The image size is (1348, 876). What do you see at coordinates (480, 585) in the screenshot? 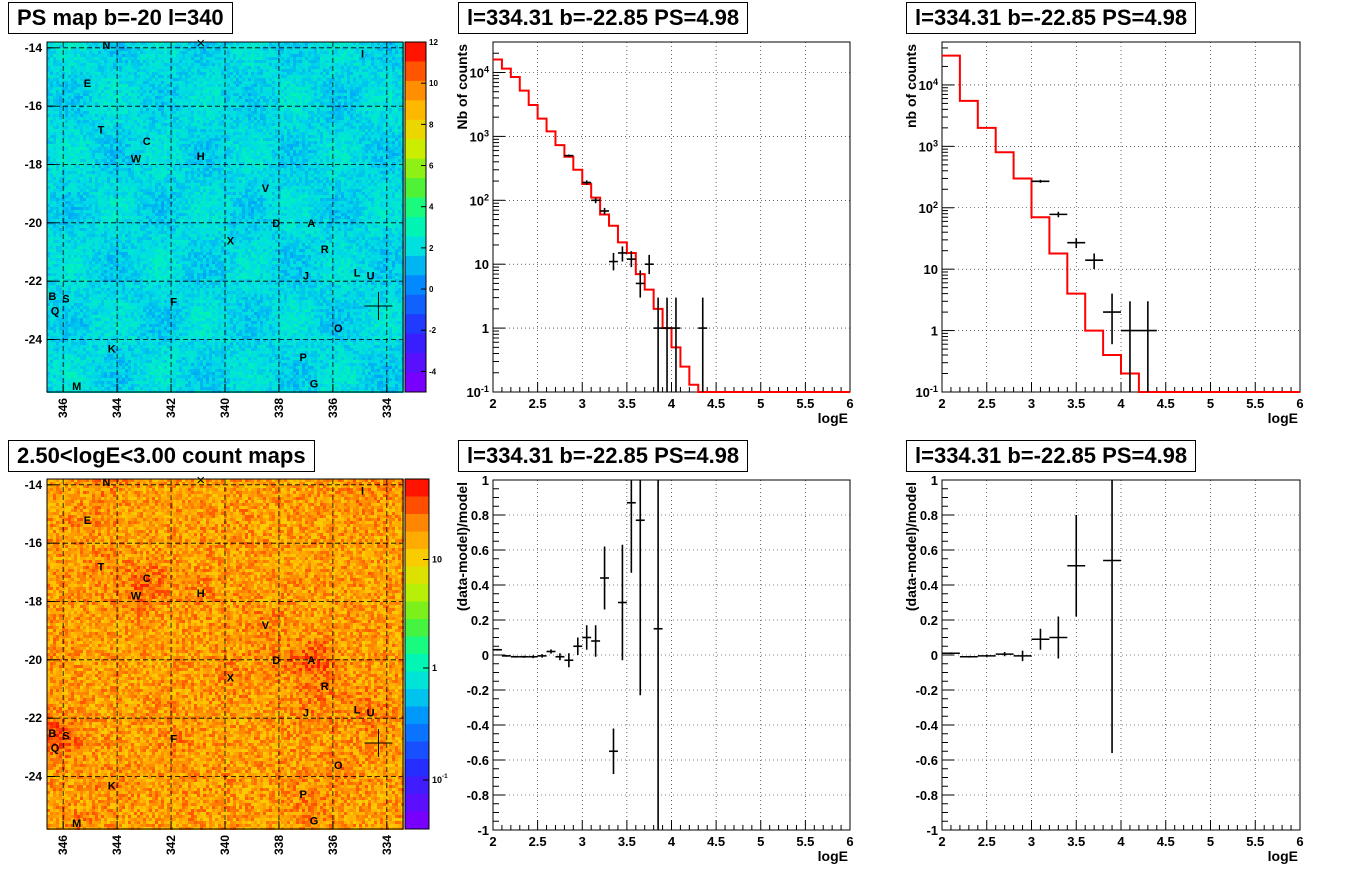
I see `y-tick-label: 0.4` at bounding box center [480, 585].